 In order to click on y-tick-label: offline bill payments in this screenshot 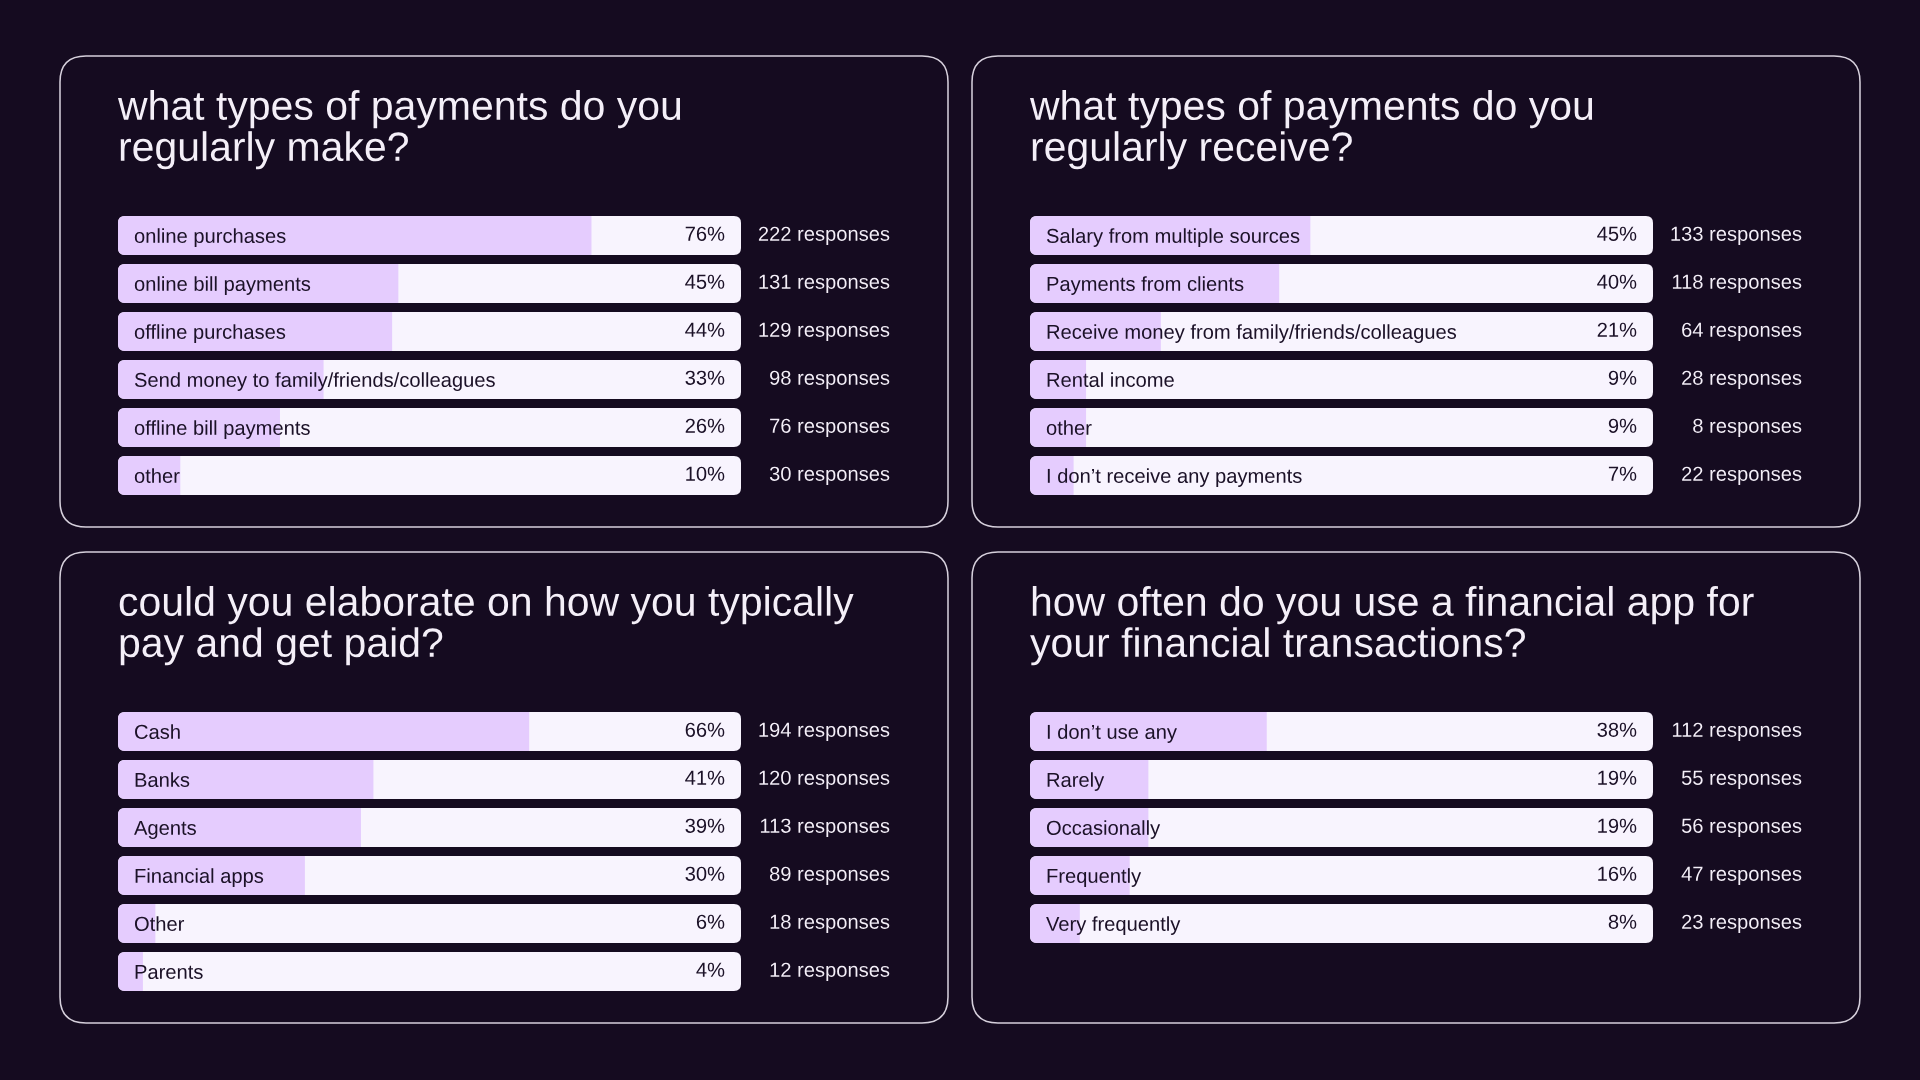, I will do `click(222, 429)`.